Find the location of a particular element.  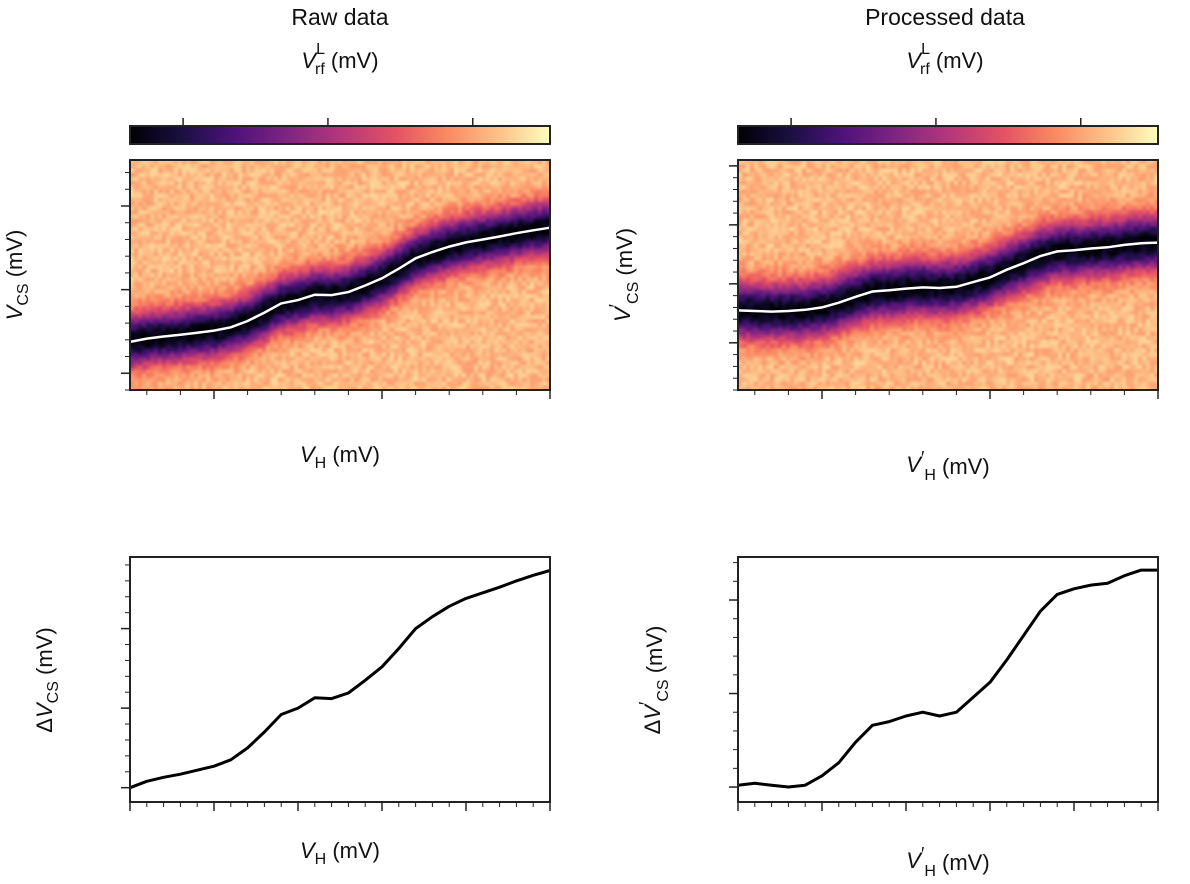

y-axis-label: V′CS (mV) is located at coordinates (624, 275).